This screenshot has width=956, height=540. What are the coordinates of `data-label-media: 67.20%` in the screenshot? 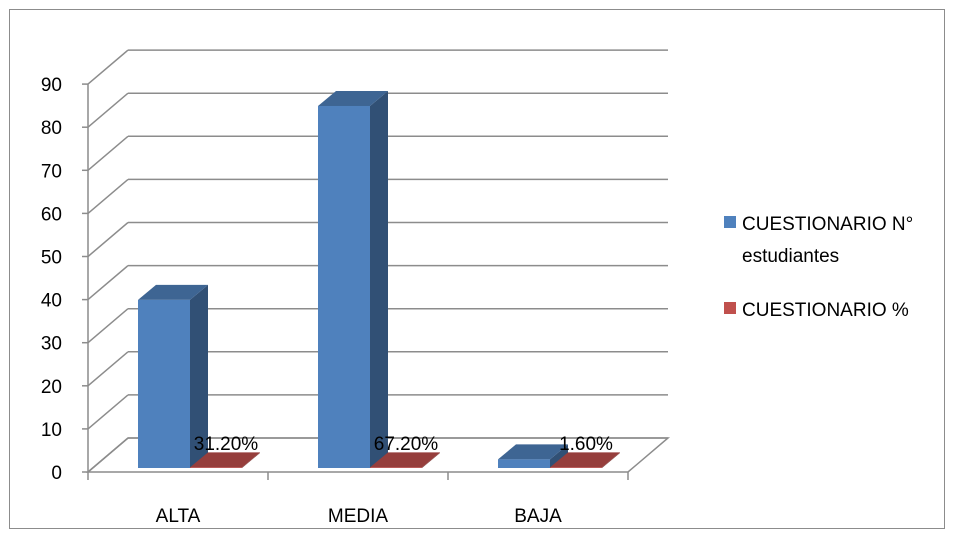 It's located at (406, 444).